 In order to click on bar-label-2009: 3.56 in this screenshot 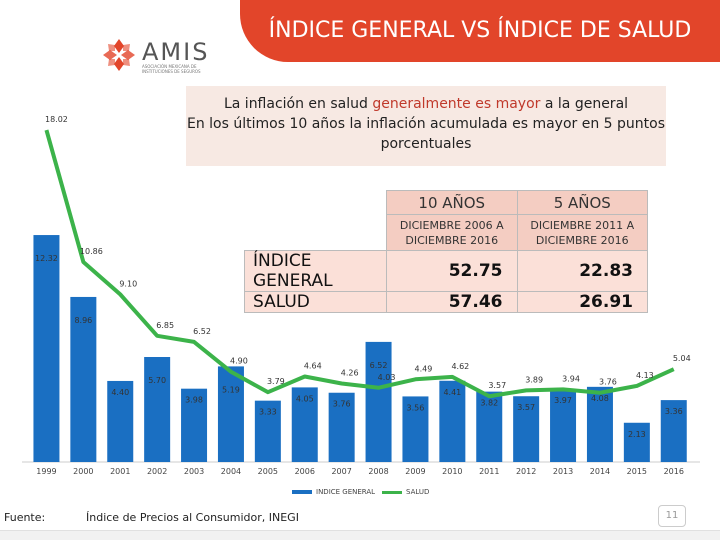, I will do `click(416, 407)`.